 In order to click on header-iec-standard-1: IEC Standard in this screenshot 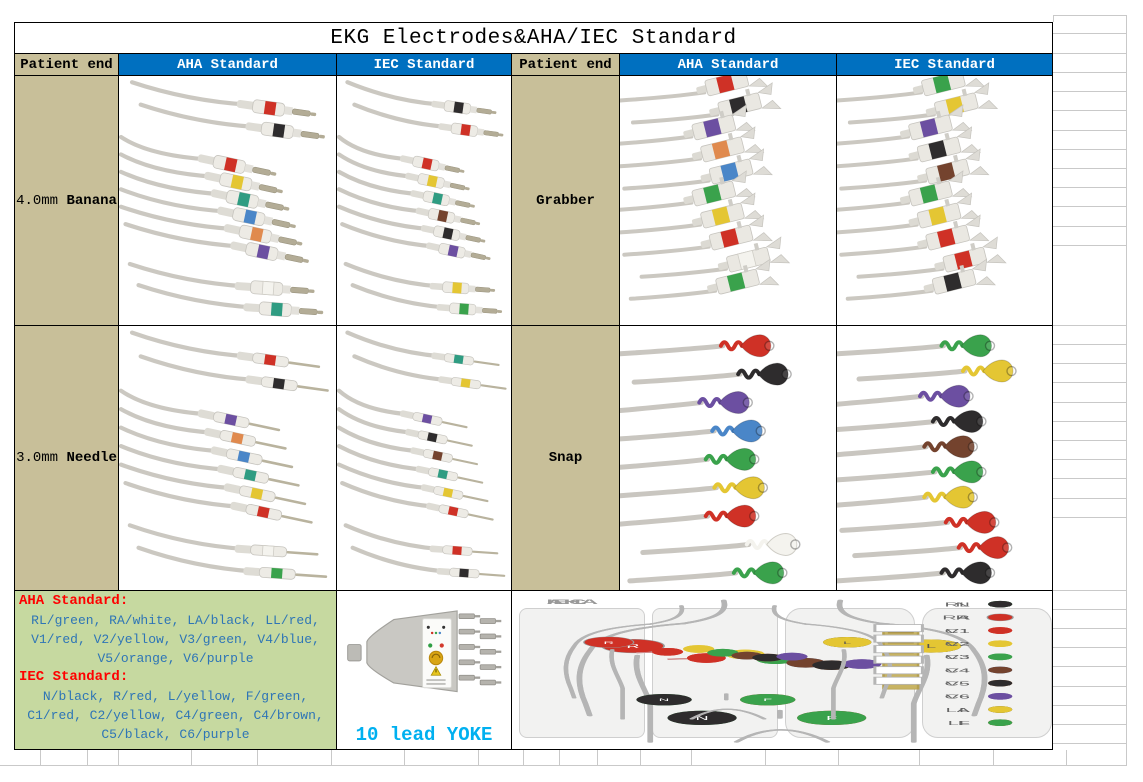, I will do `click(424, 64)`.